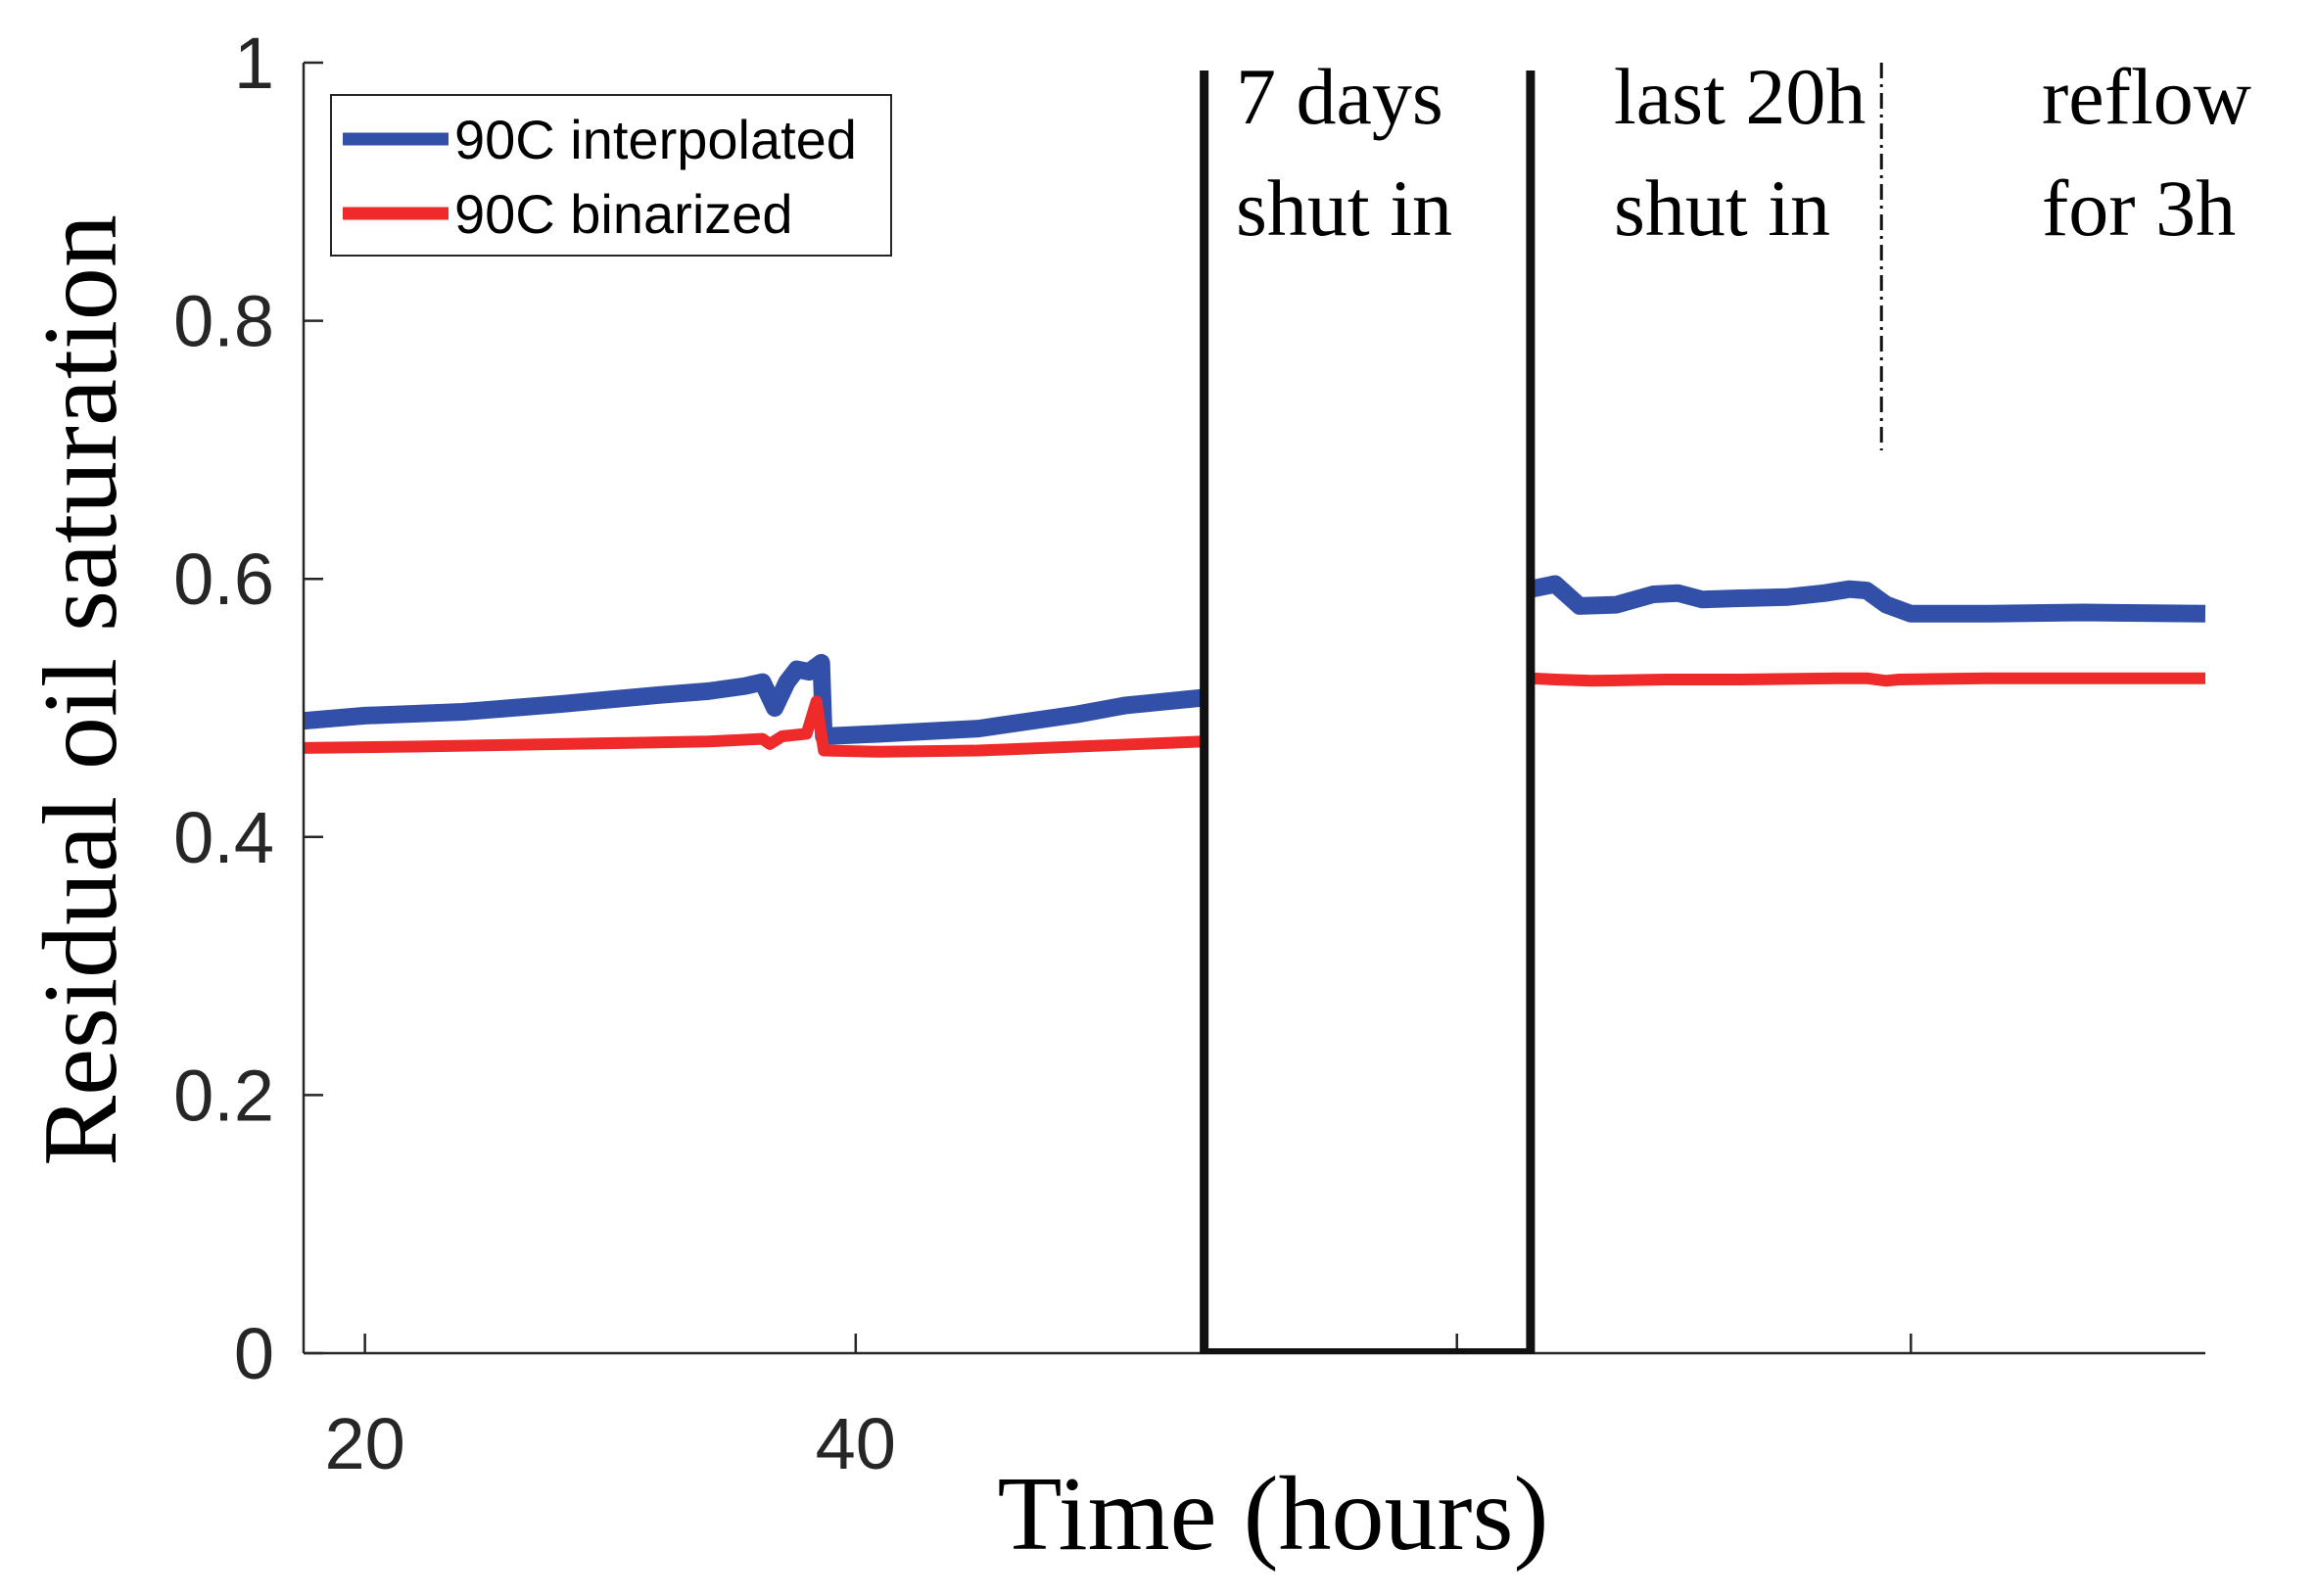 Image resolution: width=2316 pixels, height=1596 pixels. I want to click on y-tick-label: 1, so click(254, 63).